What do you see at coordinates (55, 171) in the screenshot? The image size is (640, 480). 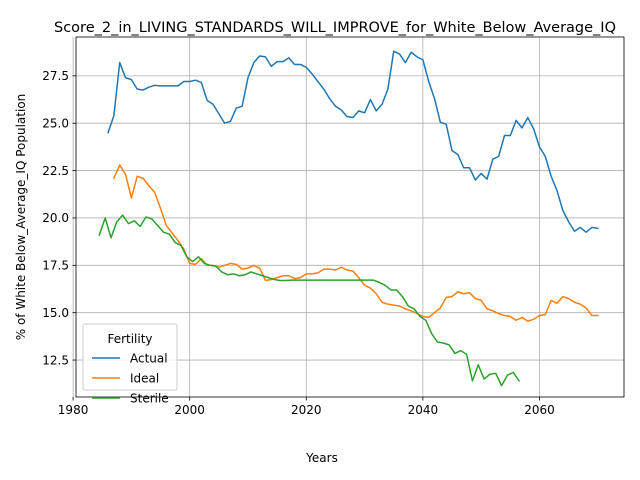 I see `y-tick-label: 22.5` at bounding box center [55, 171].